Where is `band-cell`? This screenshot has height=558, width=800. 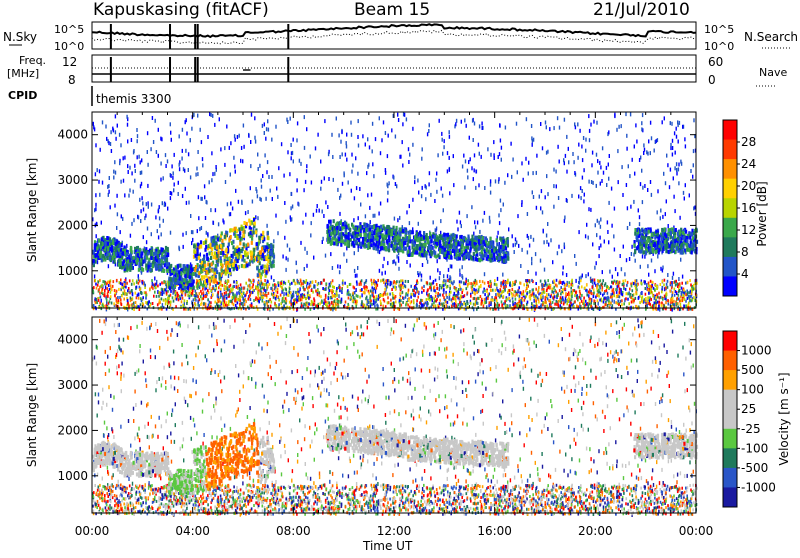 band-cell is located at coordinates (451, 258).